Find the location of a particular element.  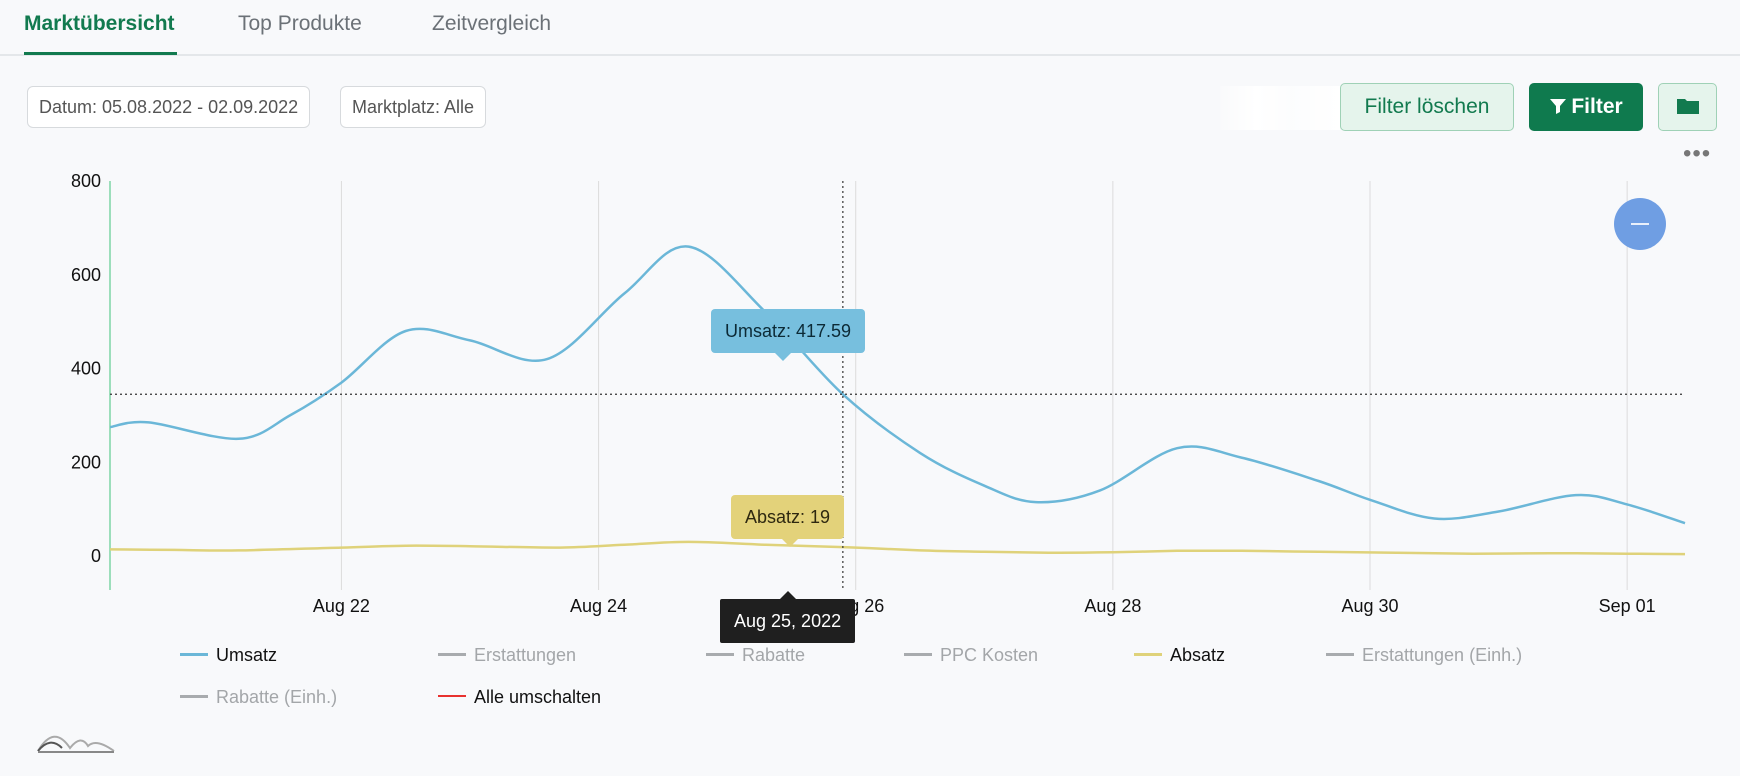

tab-zeitvergleich: Zeitvergleich is located at coordinates (492, 23).